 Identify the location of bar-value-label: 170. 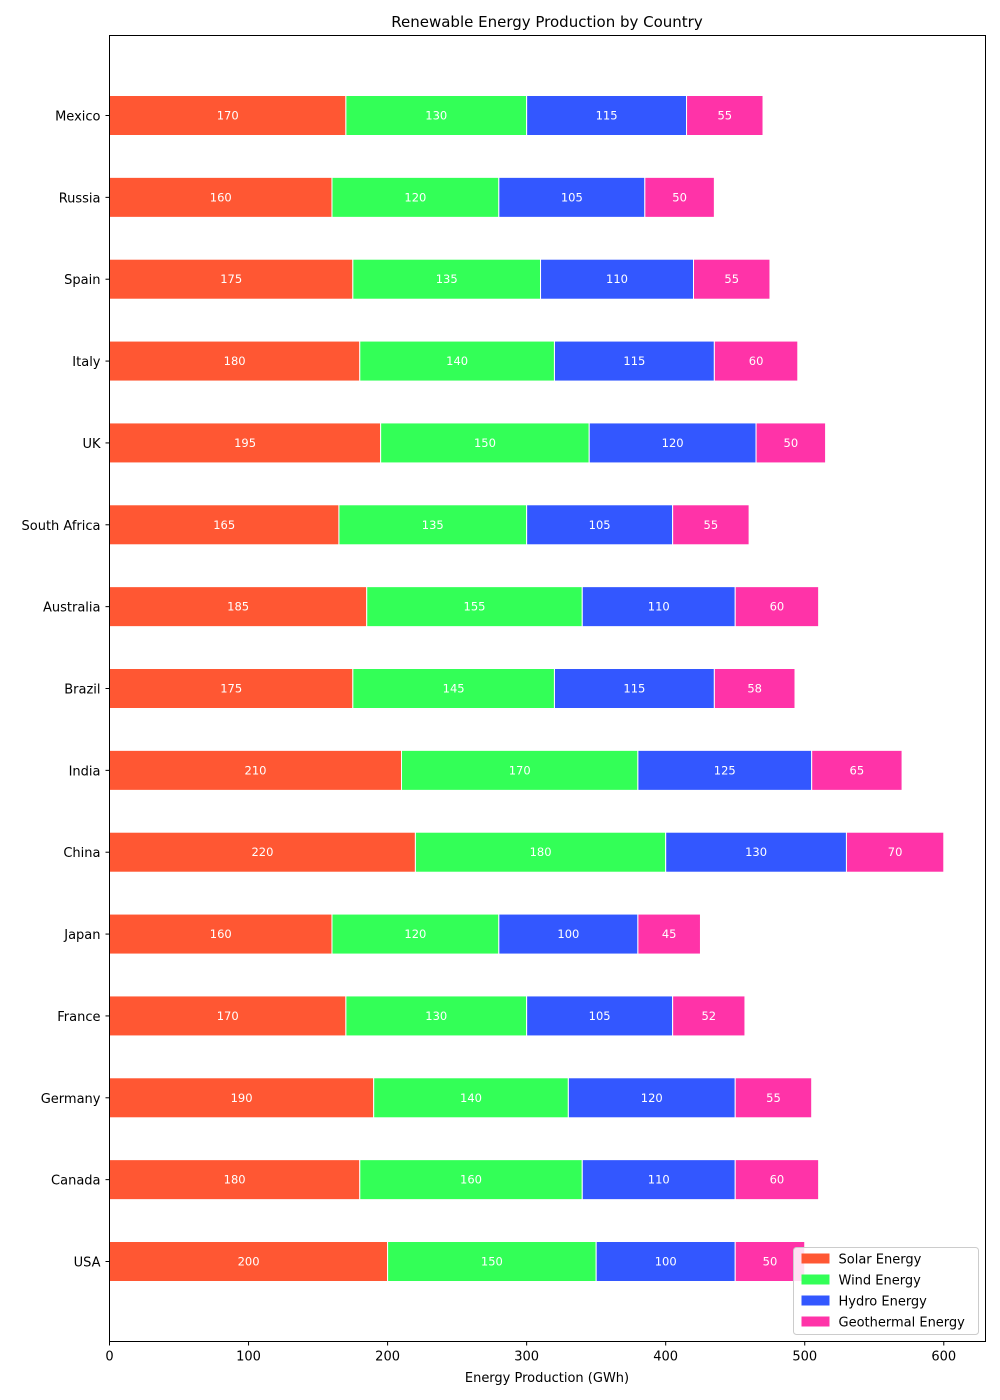
(228, 116).